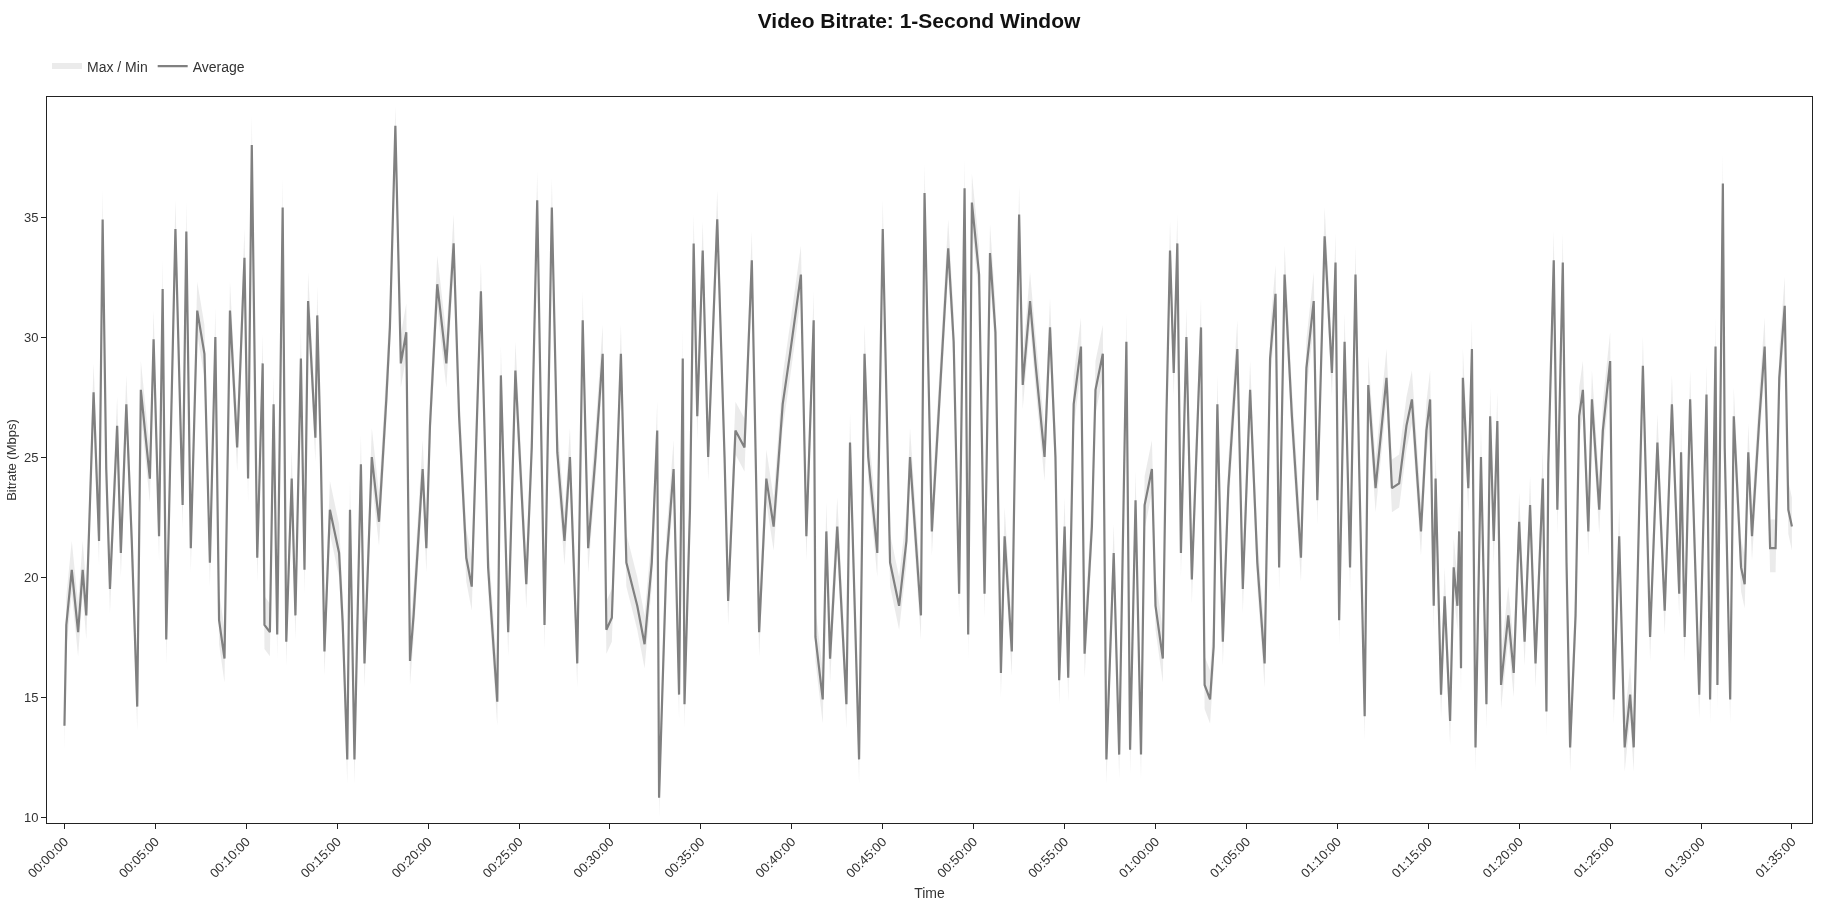 The width and height of the screenshot is (1838, 916). I want to click on y-axis-title: Bitrate (Mbps), so click(11, 460).